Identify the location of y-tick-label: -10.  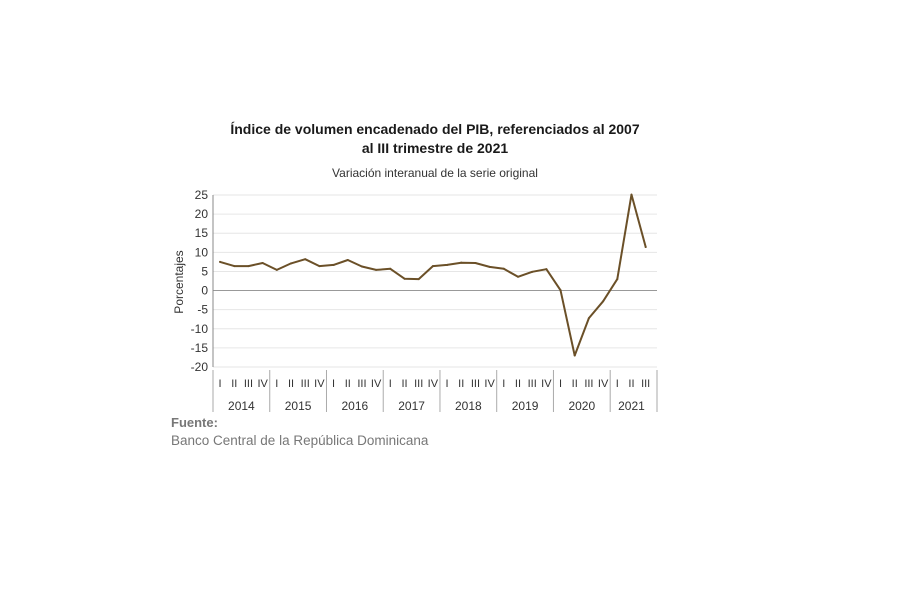
(200, 329).